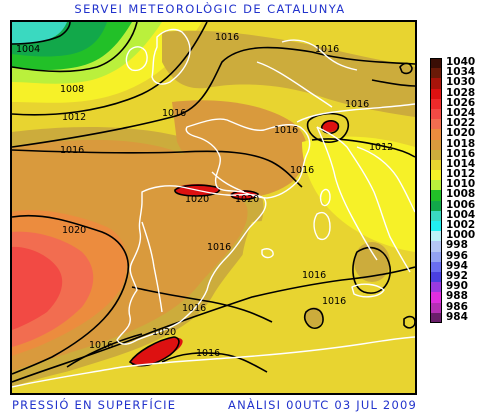  What do you see at coordinates (322, 405) in the screenshot?
I see `map-analysis-time: ANÀLISI 00UTC 03 JUL 2009` at bounding box center [322, 405].